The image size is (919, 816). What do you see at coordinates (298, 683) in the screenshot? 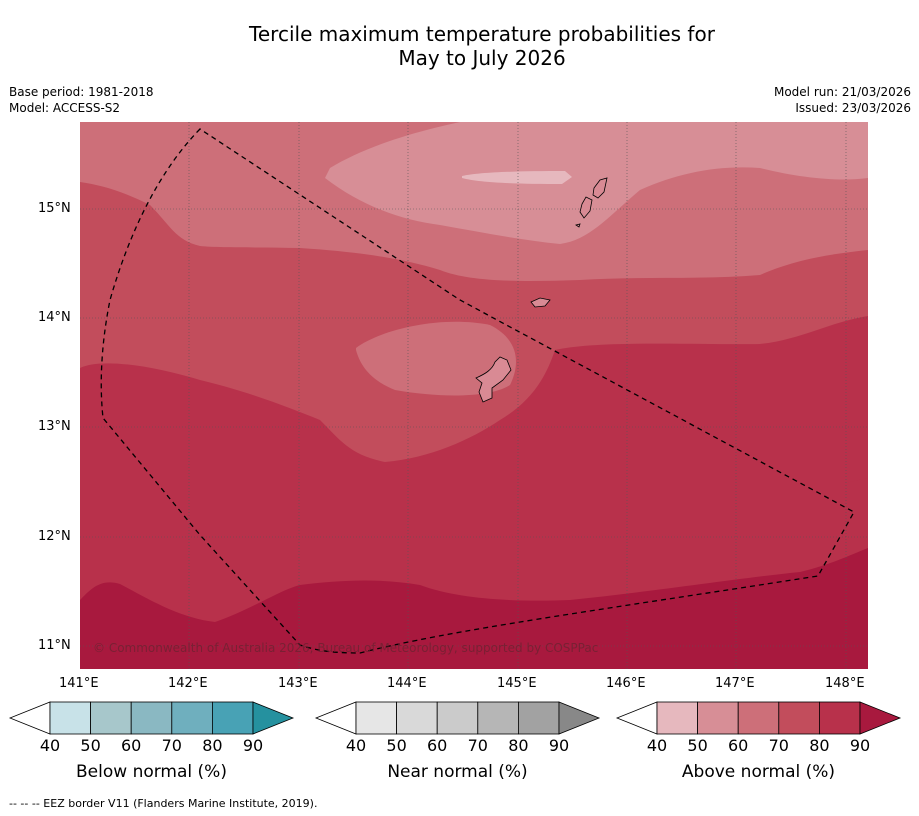
I see `lon-label: 143°E` at bounding box center [298, 683].